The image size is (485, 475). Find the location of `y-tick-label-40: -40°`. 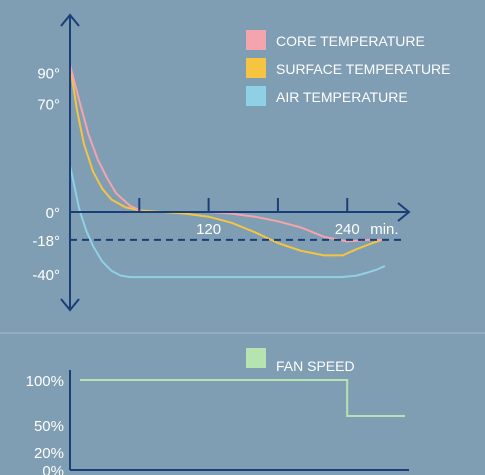

y-tick-label-40: -40° is located at coordinates (46, 275).